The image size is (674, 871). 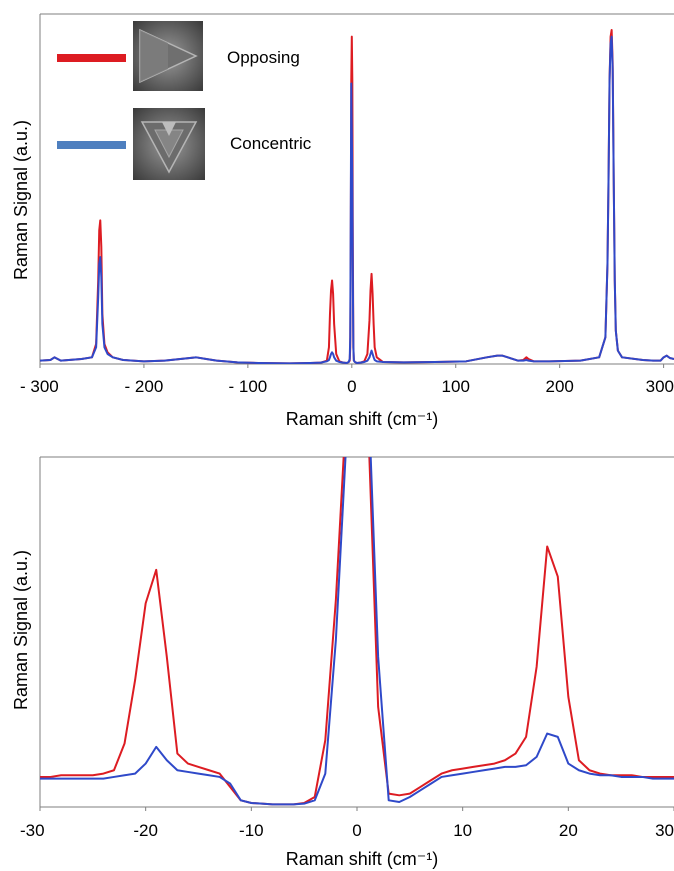 What do you see at coordinates (362, 419) in the screenshot?
I see `top-x-axis-title: Raman shift (cm⁻¹)` at bounding box center [362, 419].